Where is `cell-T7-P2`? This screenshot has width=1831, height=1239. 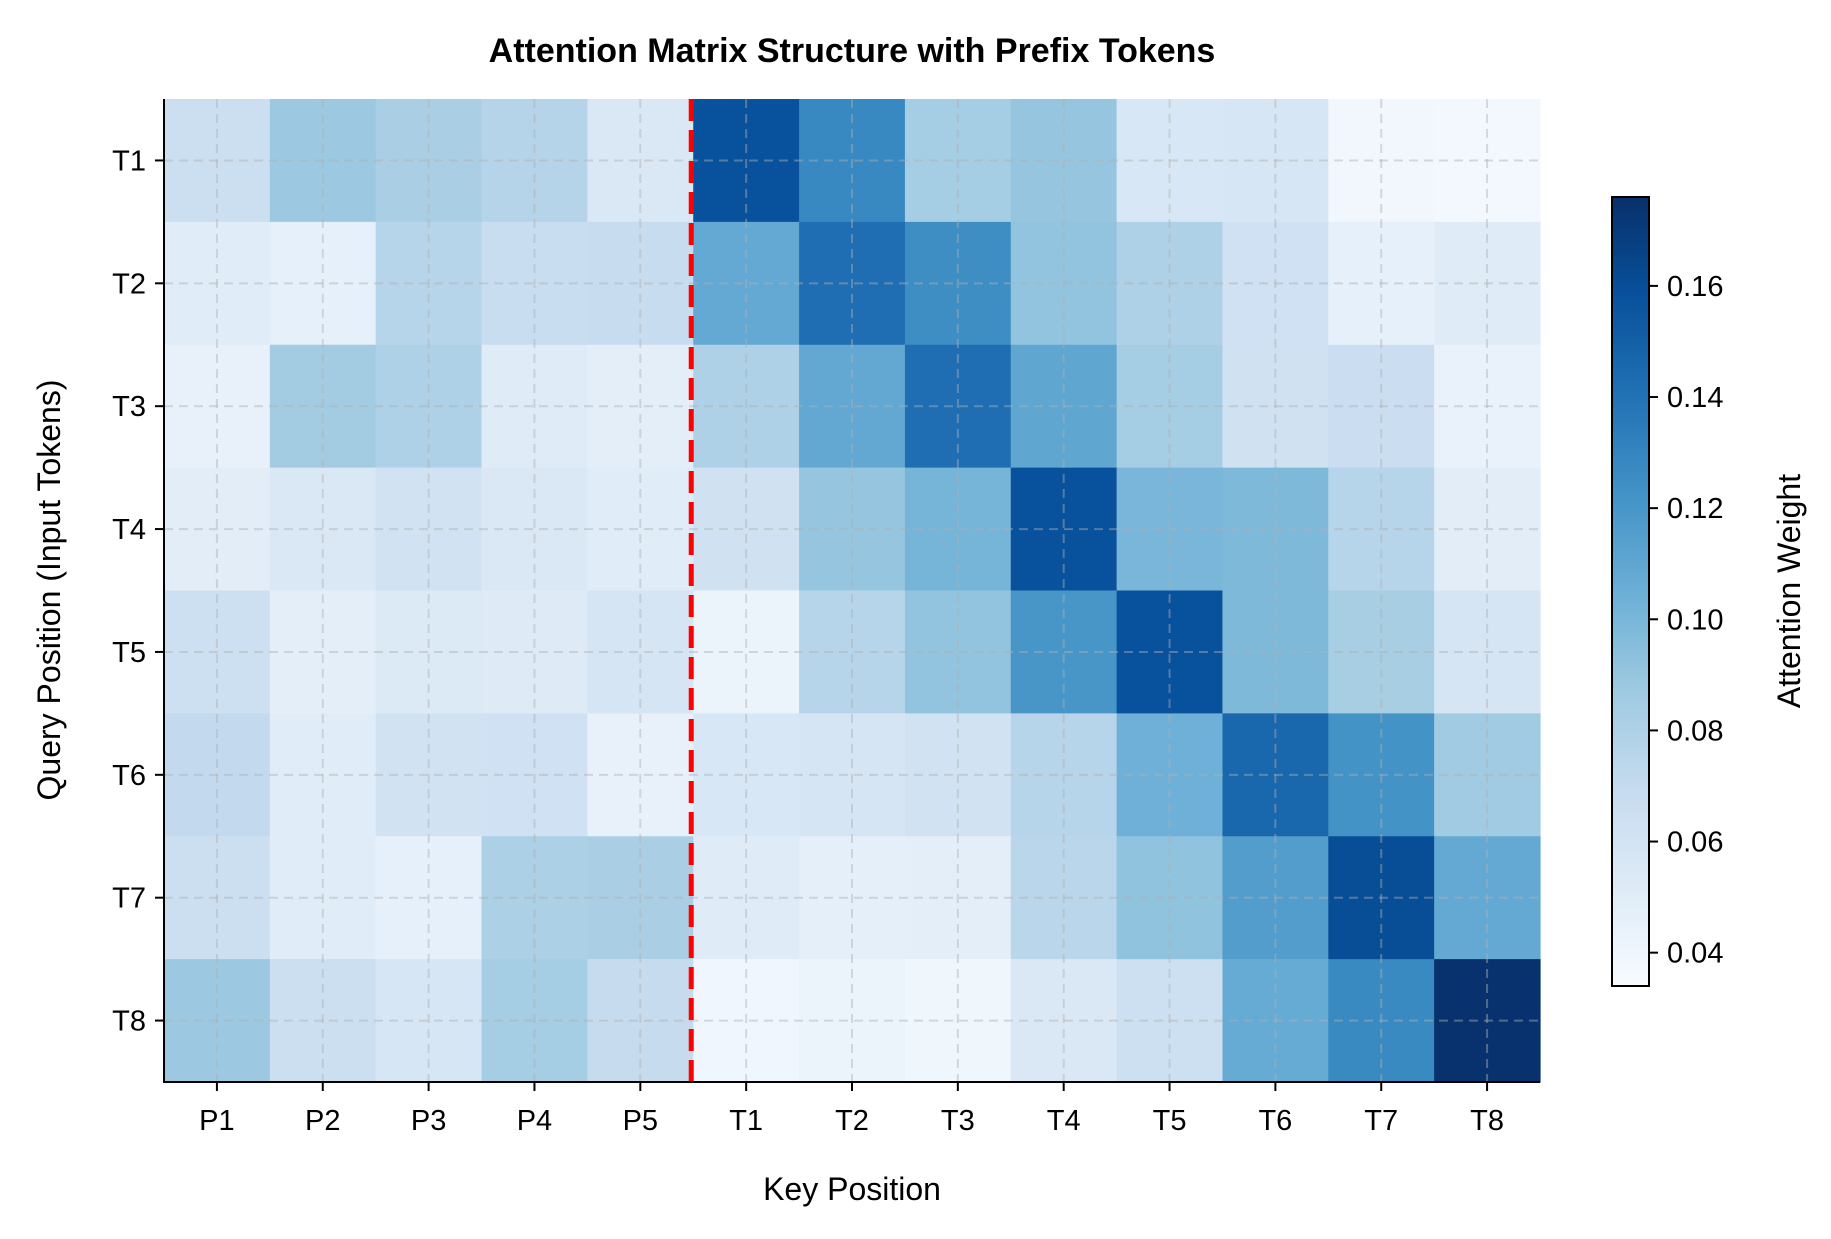
cell-T7-P2 is located at coordinates (323, 898).